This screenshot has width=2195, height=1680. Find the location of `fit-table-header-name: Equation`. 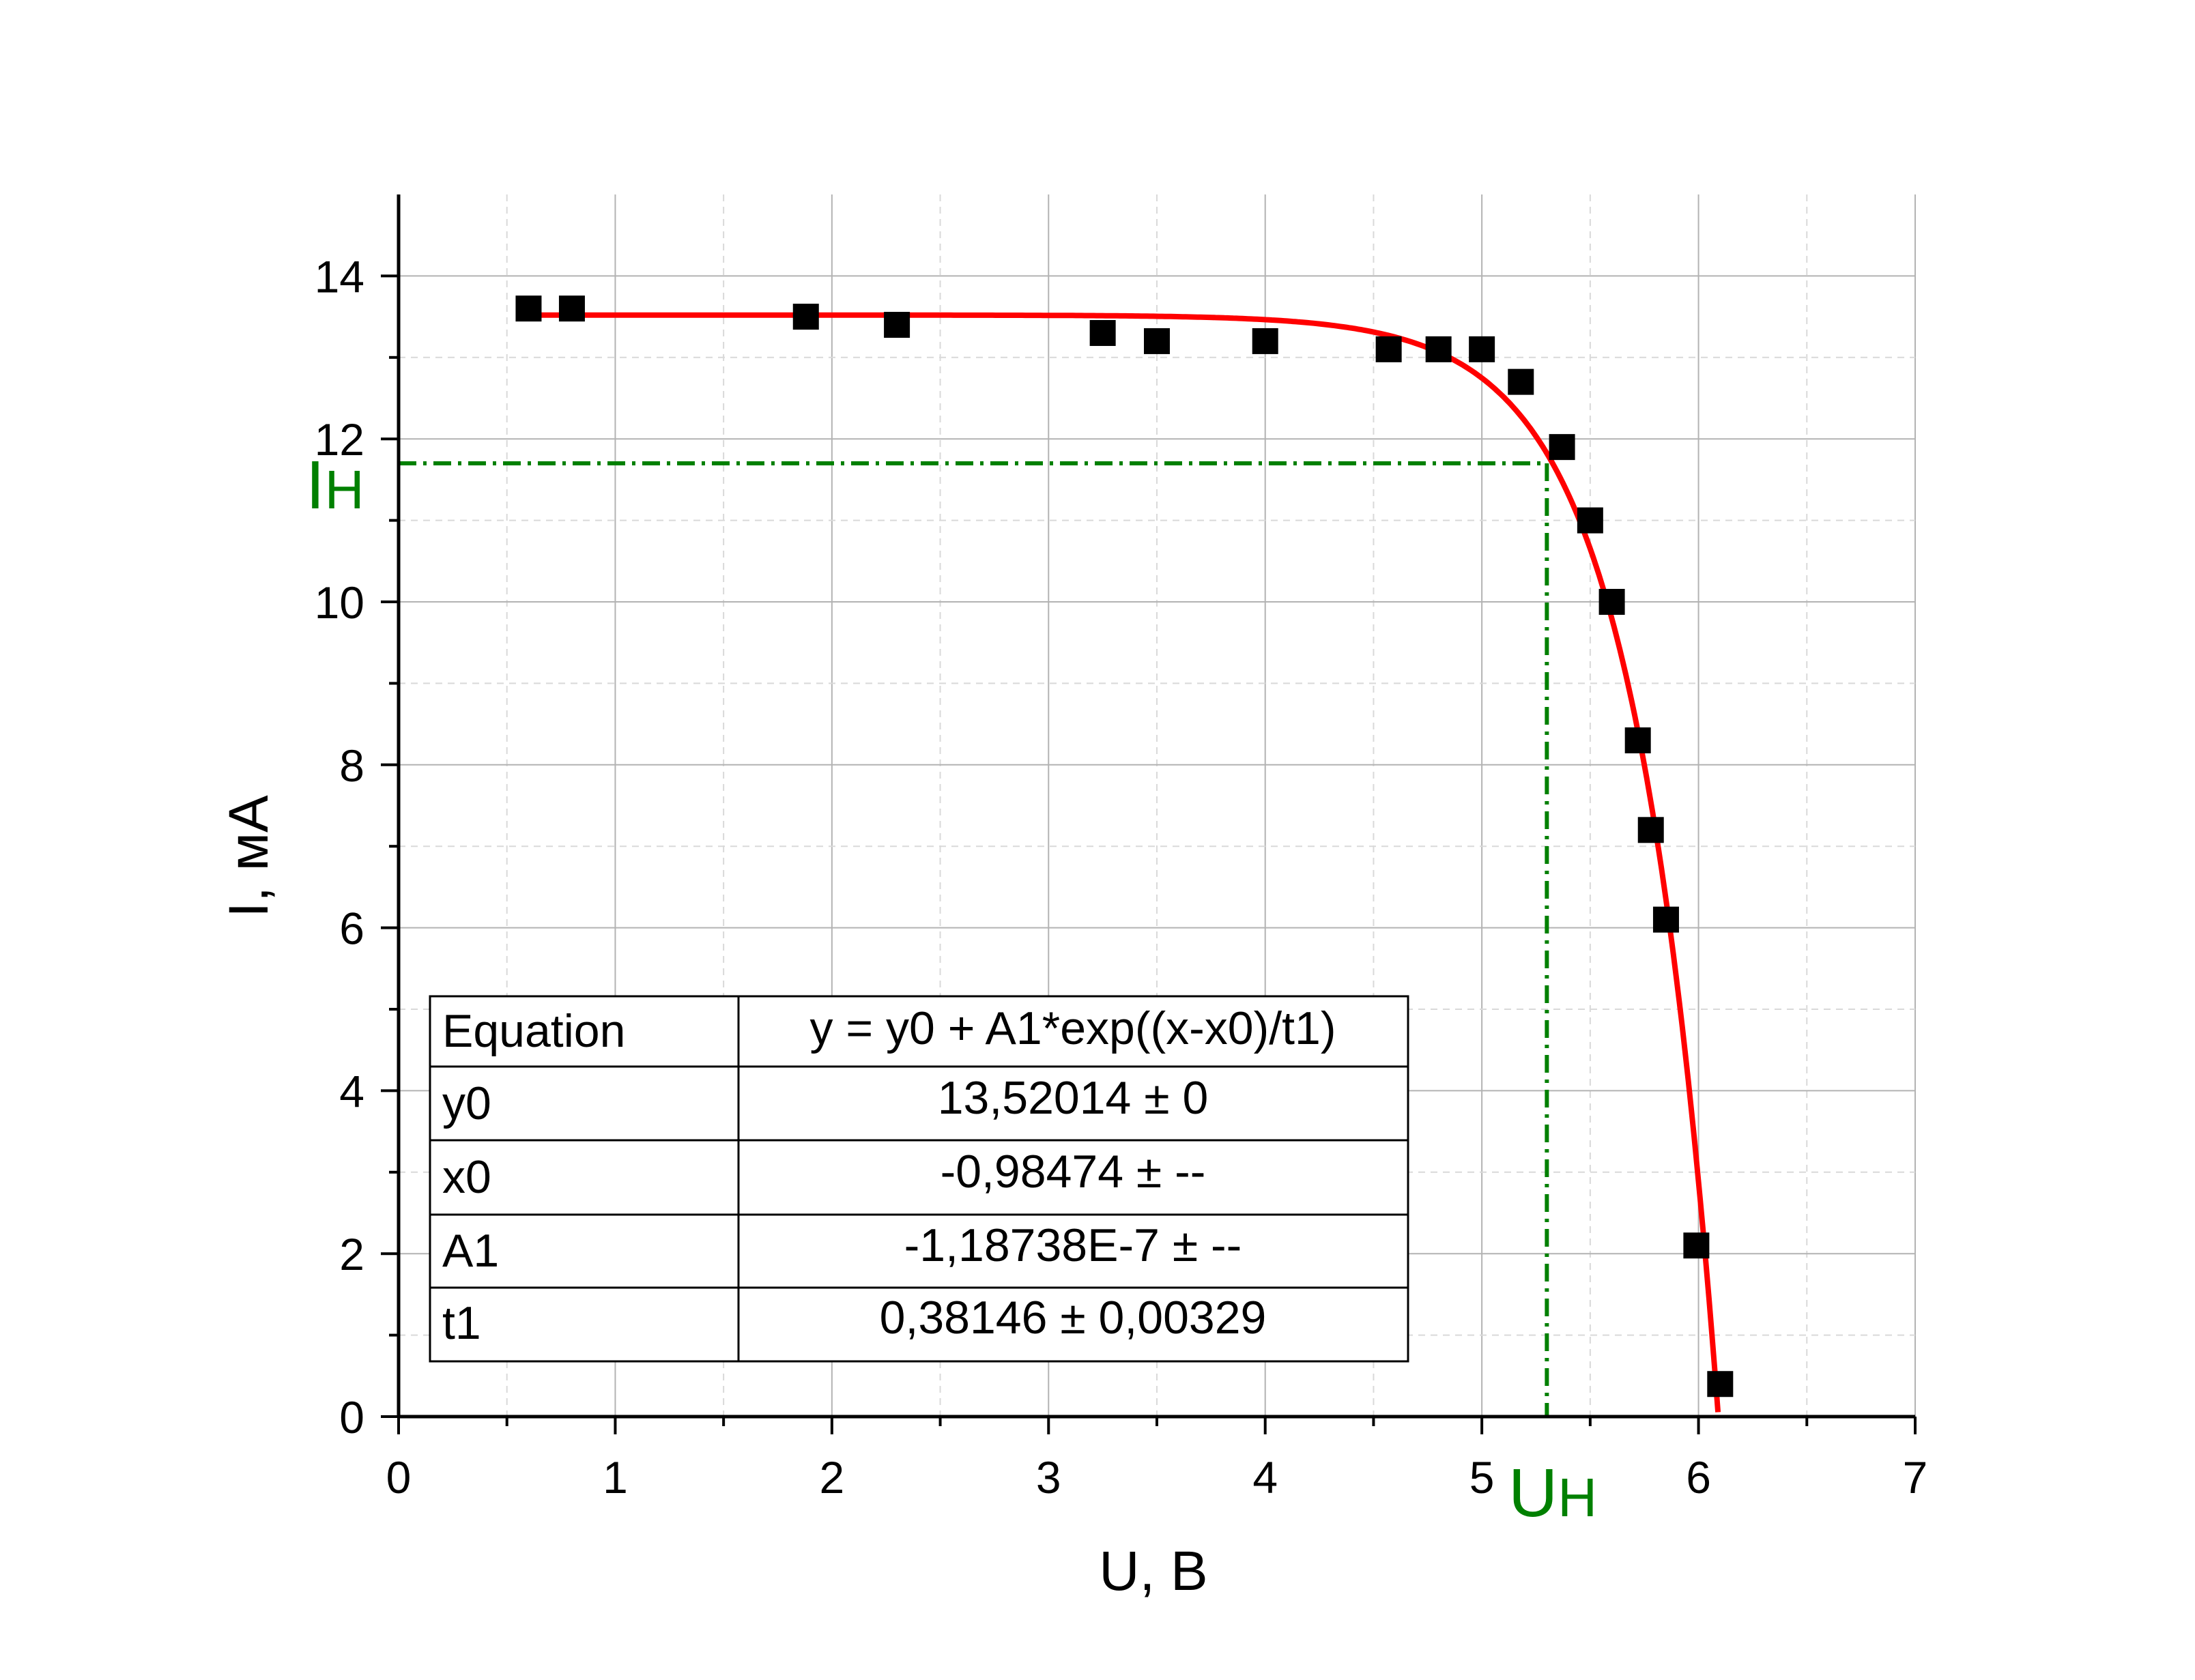

fit-table-header-name: Equation is located at coordinates (533, 1031).